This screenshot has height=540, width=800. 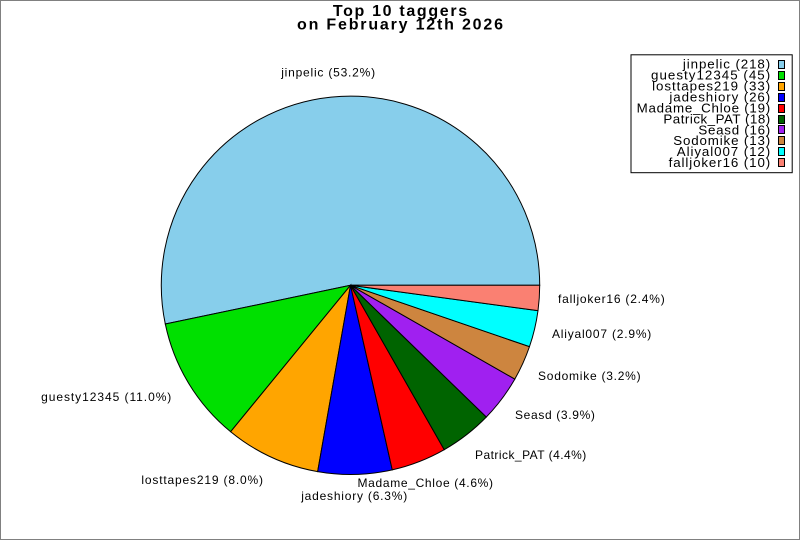 I want to click on svg-text: Sodomike (13), so click(x=721, y=140).